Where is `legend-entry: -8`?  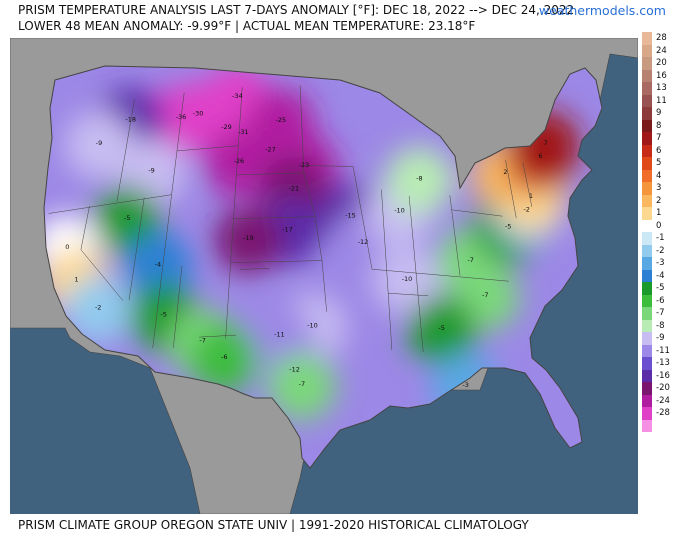 legend-entry: -8 is located at coordinates (657, 325).